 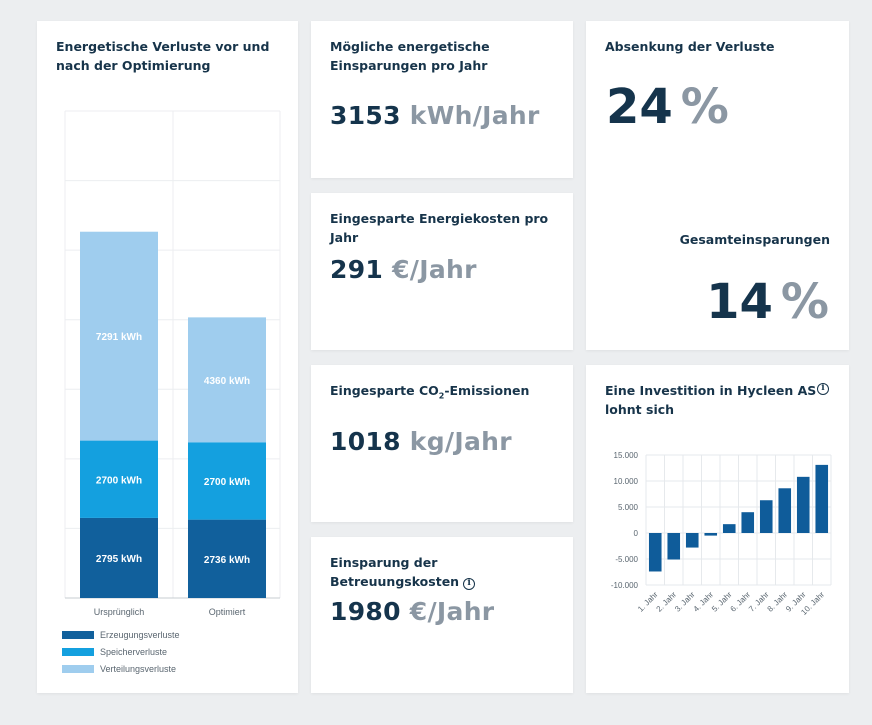 What do you see at coordinates (365, 115) in the screenshot?
I see `energy-savings-value: 3153` at bounding box center [365, 115].